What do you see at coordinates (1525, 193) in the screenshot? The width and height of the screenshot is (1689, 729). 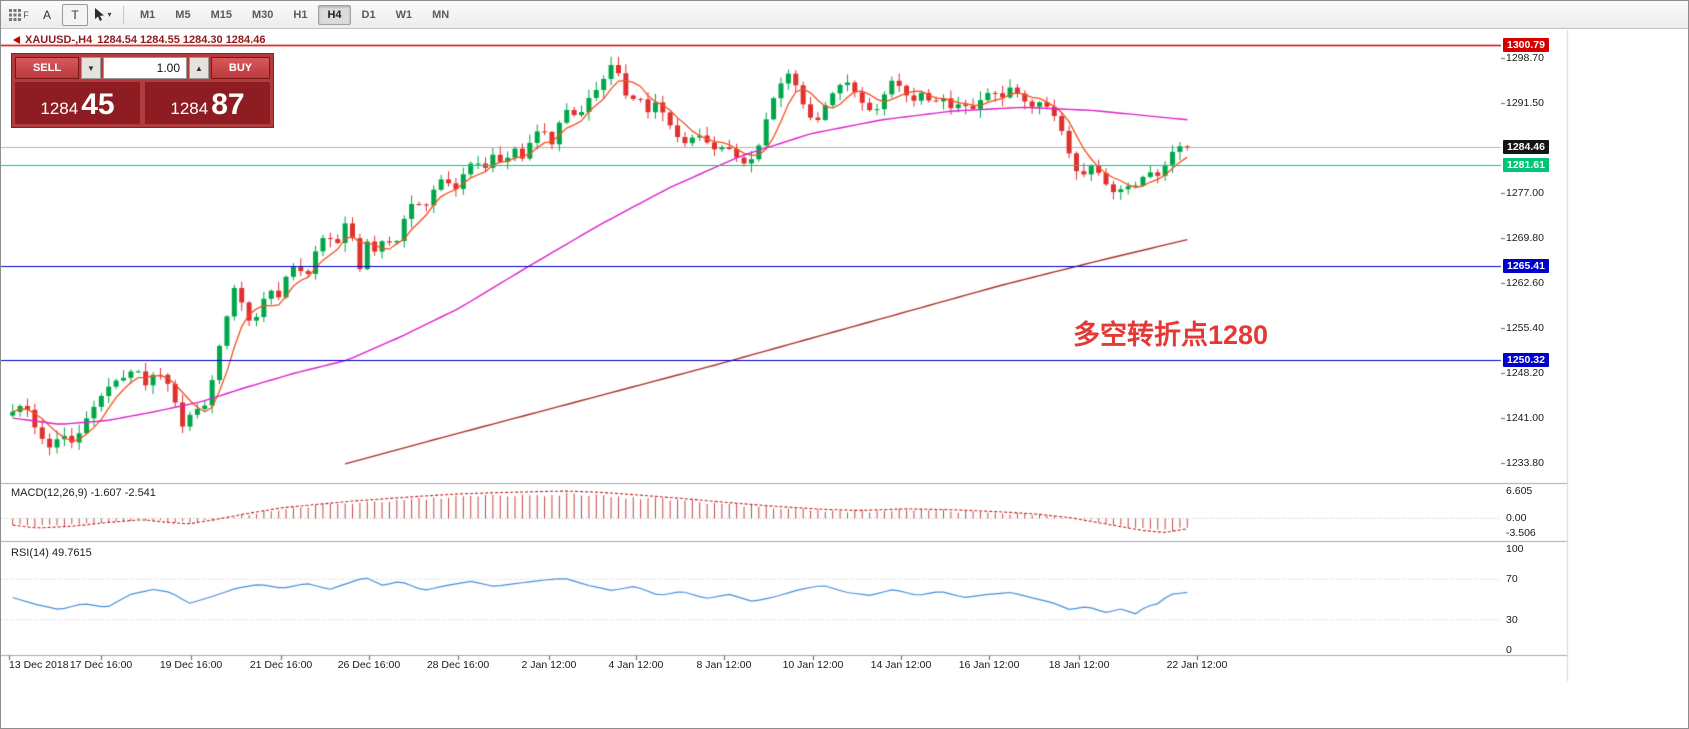 I see `price-tick-label: 1277.00` at bounding box center [1525, 193].